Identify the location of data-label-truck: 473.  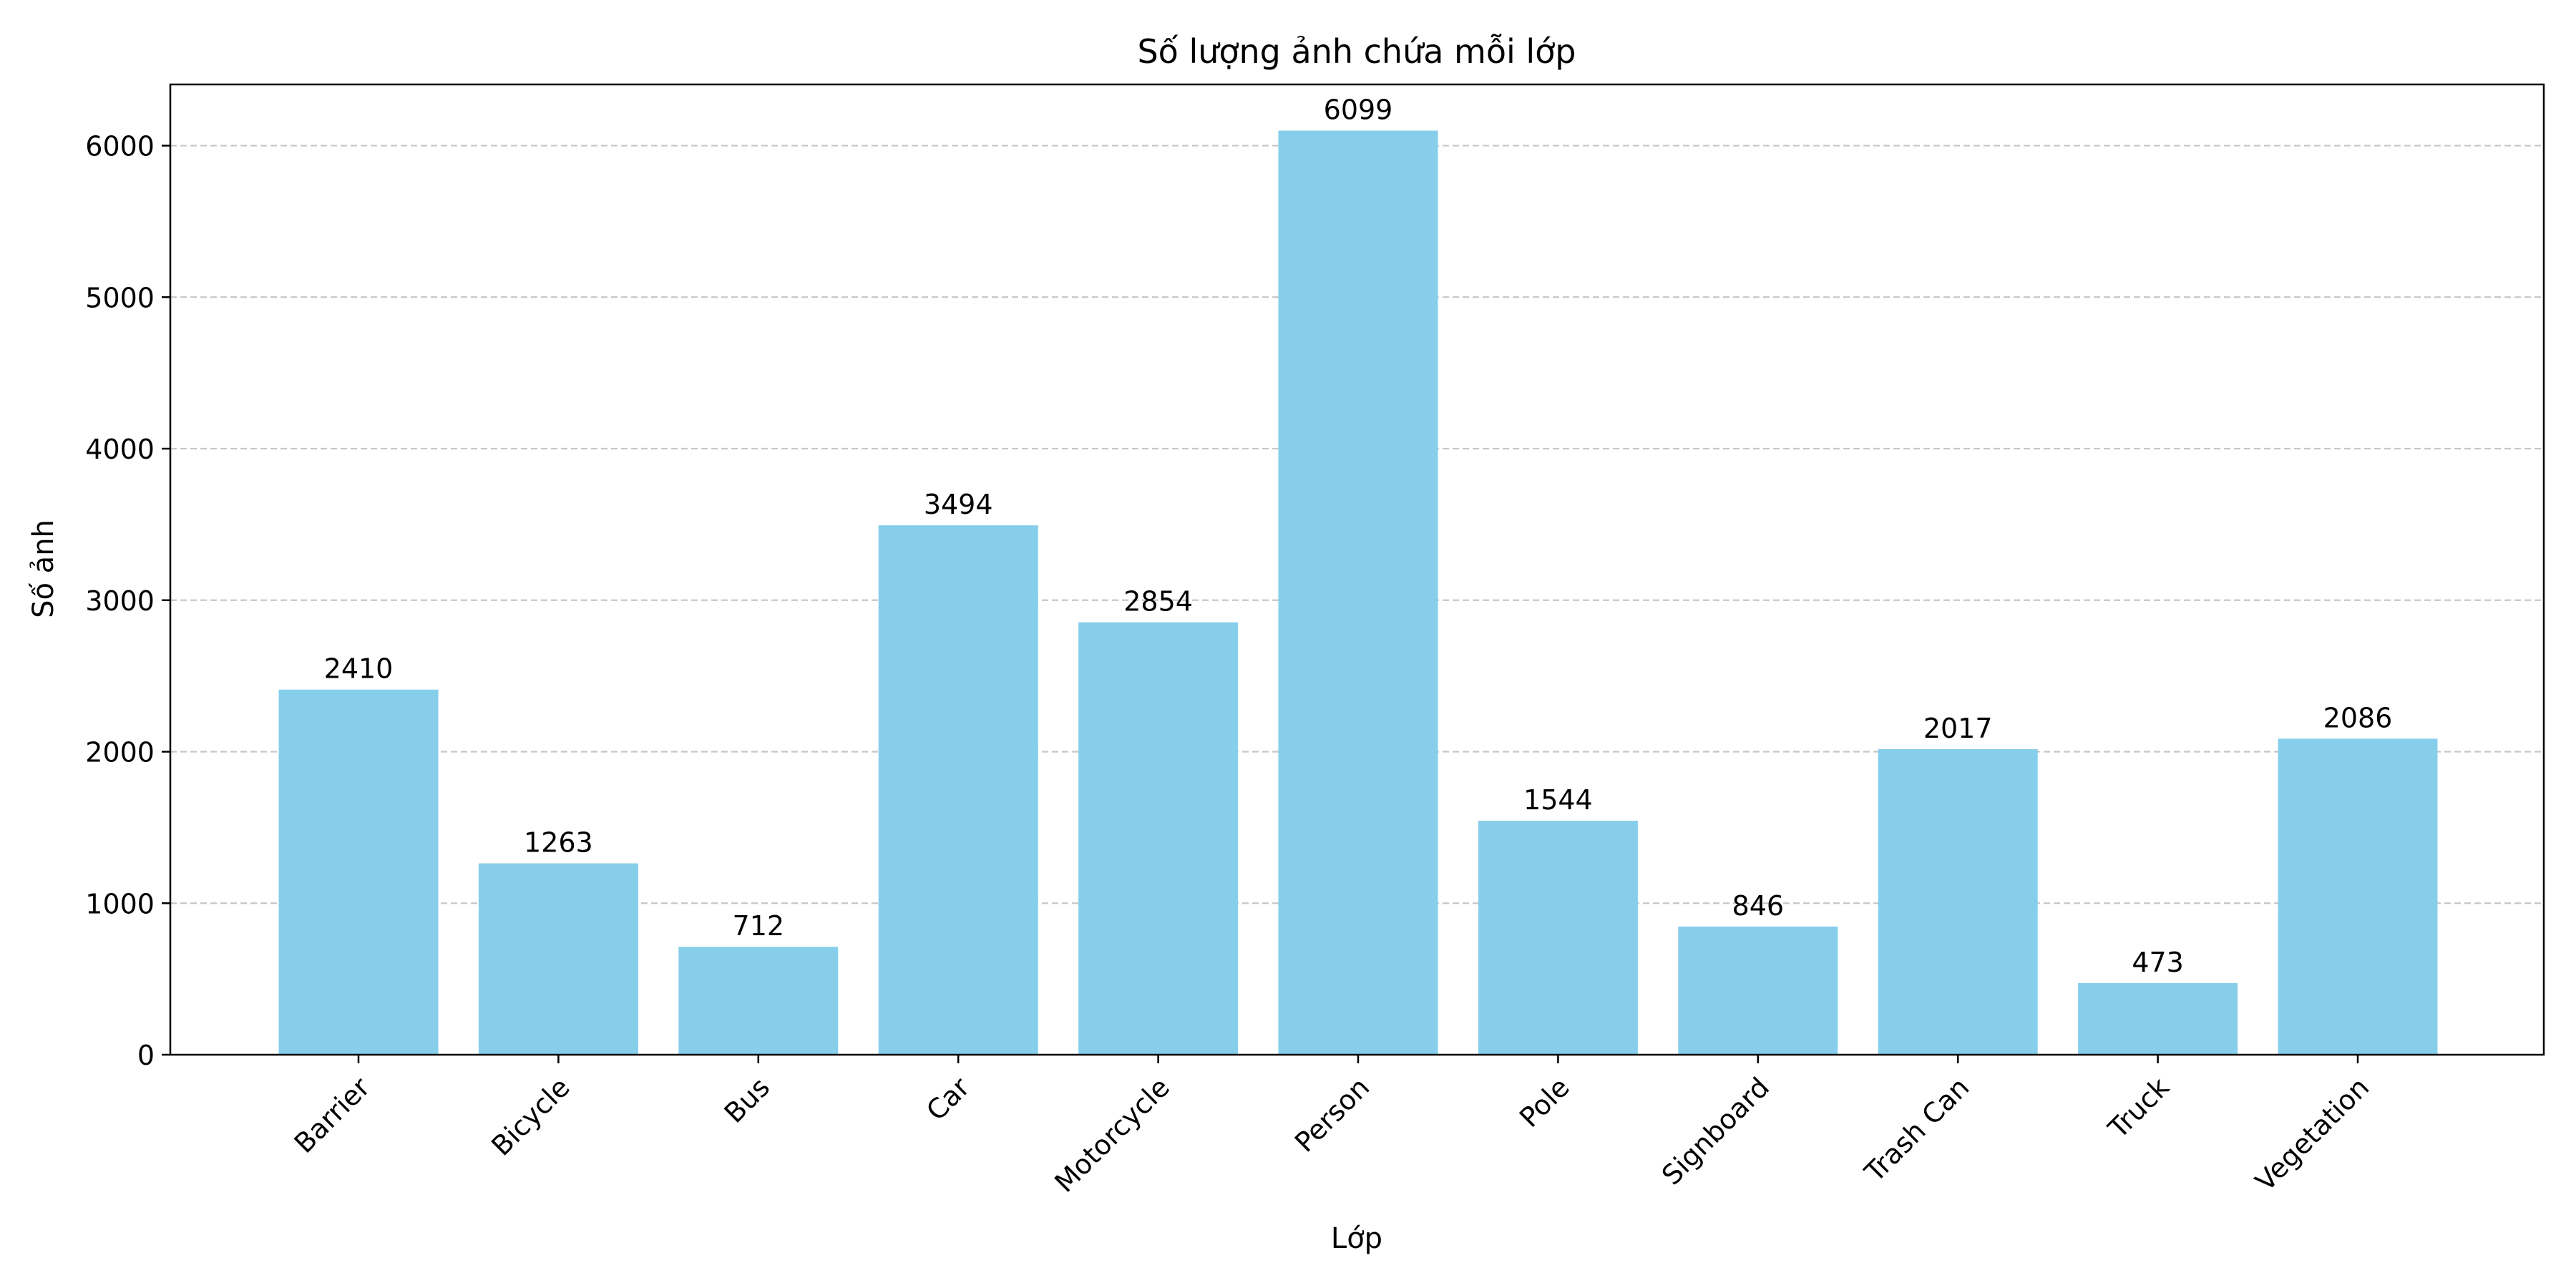
(2158, 962).